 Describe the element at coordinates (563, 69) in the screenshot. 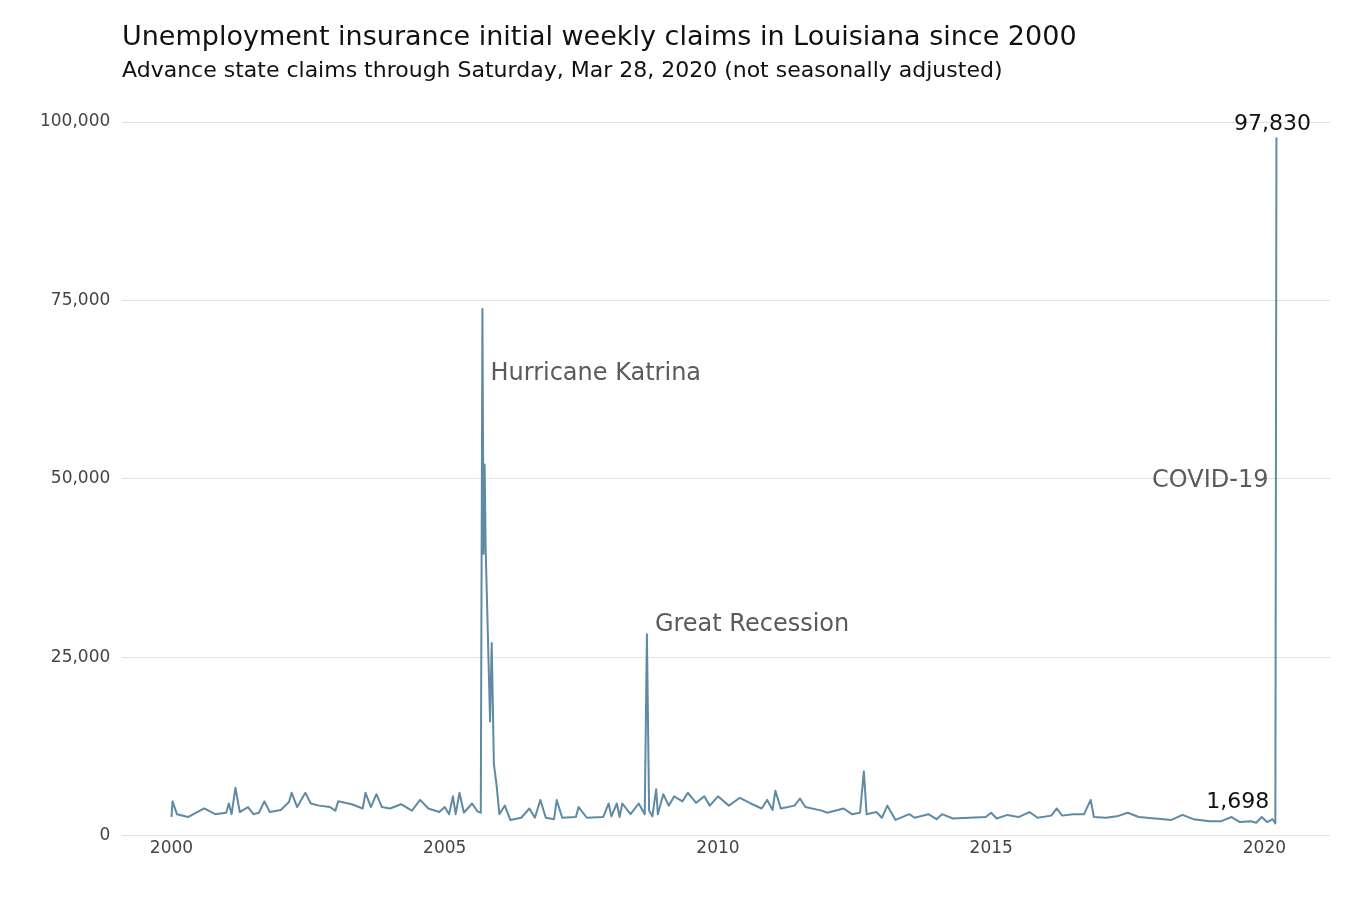

I see `chart-subtitle: Advance state claims through Saturday, Mar 28, 2020 (not seasonally adjusted)` at that location.